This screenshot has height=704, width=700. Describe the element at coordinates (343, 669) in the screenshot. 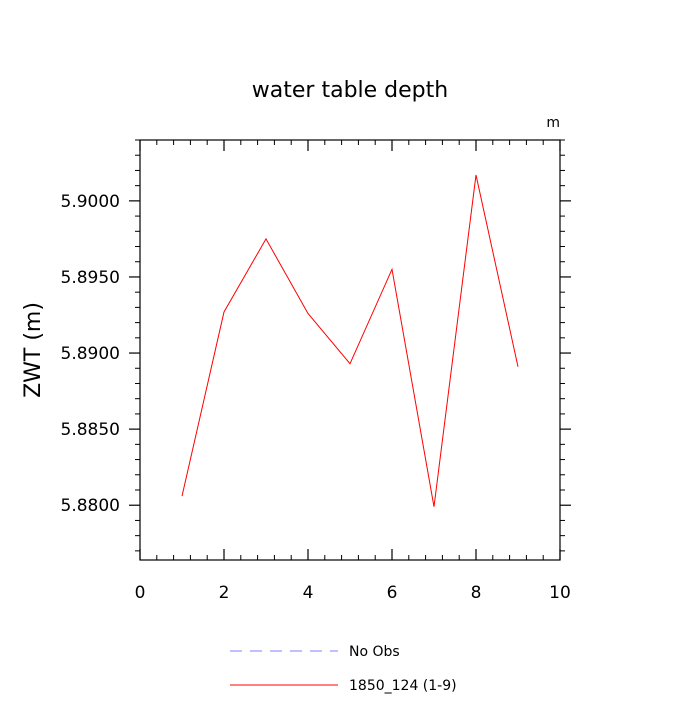

I see `legend: No Obs 1850_124 (1-9)` at that location.